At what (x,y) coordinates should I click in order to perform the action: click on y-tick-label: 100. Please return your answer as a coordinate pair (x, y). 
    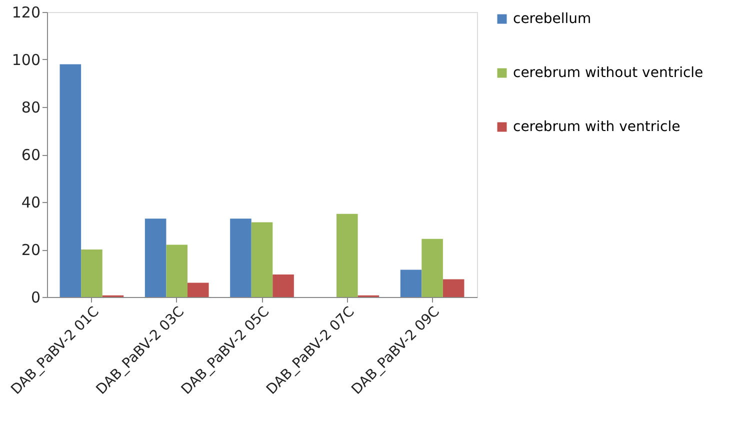
    Looking at the image, I should click on (26, 60).